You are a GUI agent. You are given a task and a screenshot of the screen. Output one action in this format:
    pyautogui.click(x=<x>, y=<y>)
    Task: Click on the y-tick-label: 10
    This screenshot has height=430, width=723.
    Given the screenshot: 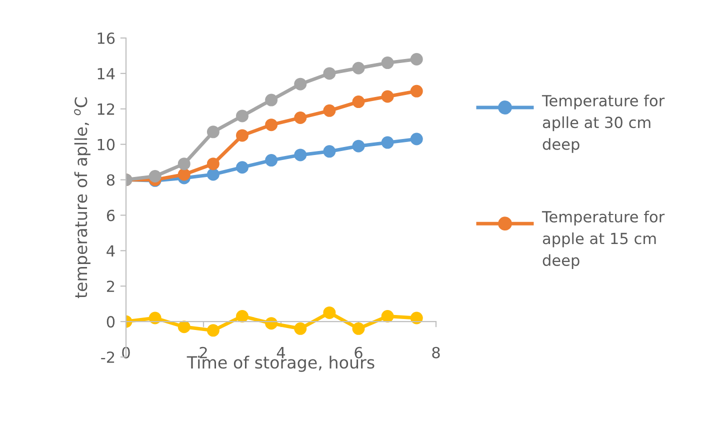 What is the action you would take?
    pyautogui.click(x=106, y=144)
    